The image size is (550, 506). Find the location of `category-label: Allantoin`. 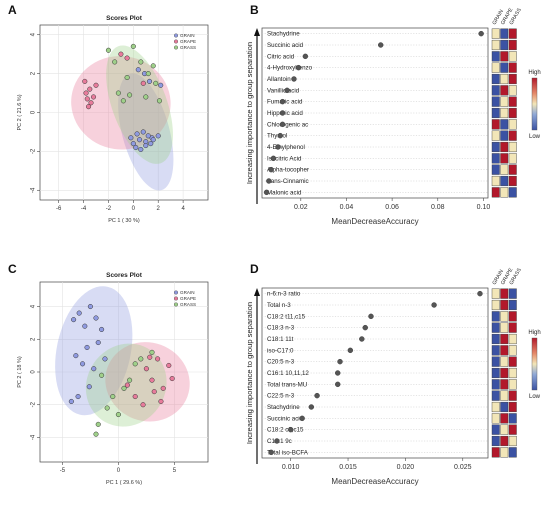

category-label: Allantoin is located at coordinates (279, 79).